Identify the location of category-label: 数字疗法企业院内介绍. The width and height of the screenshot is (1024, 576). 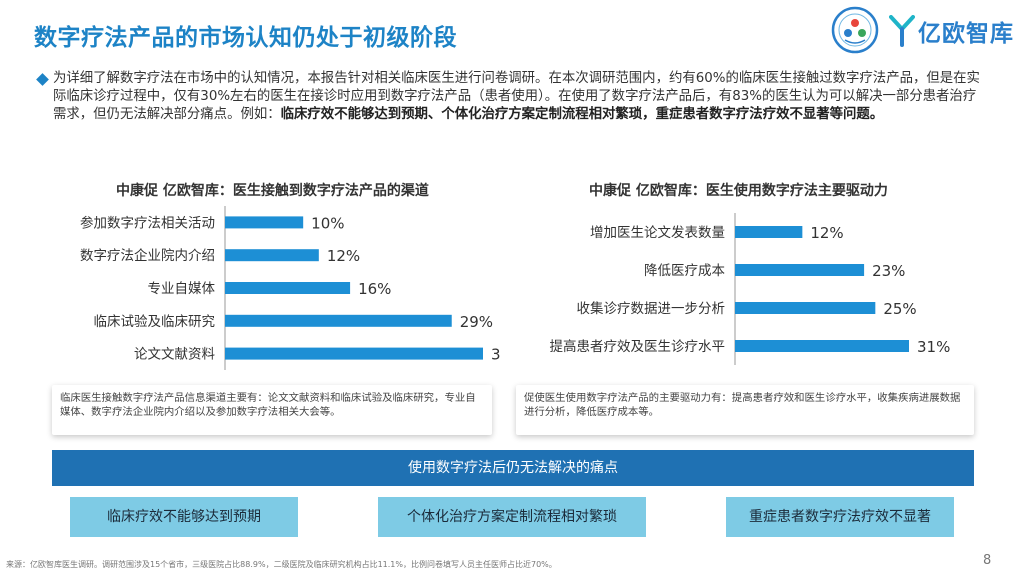
(147, 255).